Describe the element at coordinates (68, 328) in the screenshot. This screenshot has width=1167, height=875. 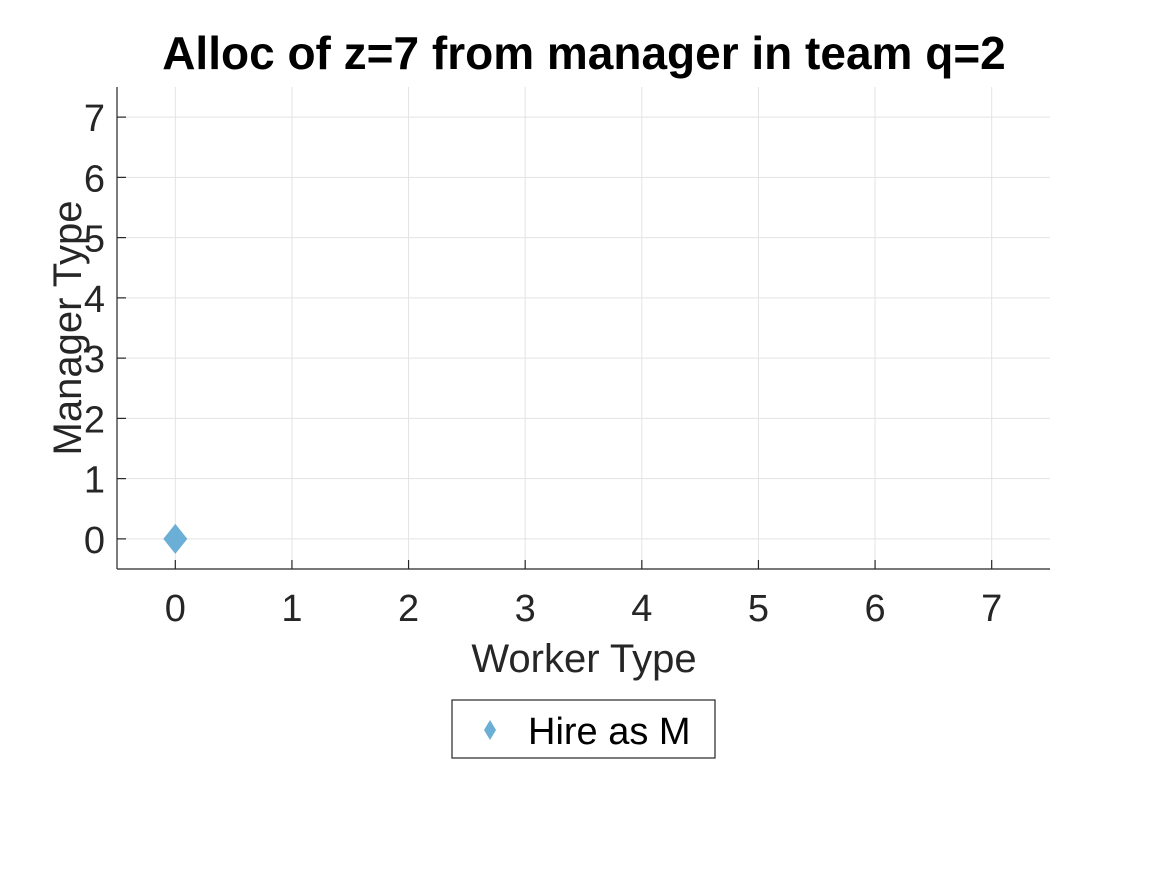
I see `y-axis-label: Manager Type` at that location.